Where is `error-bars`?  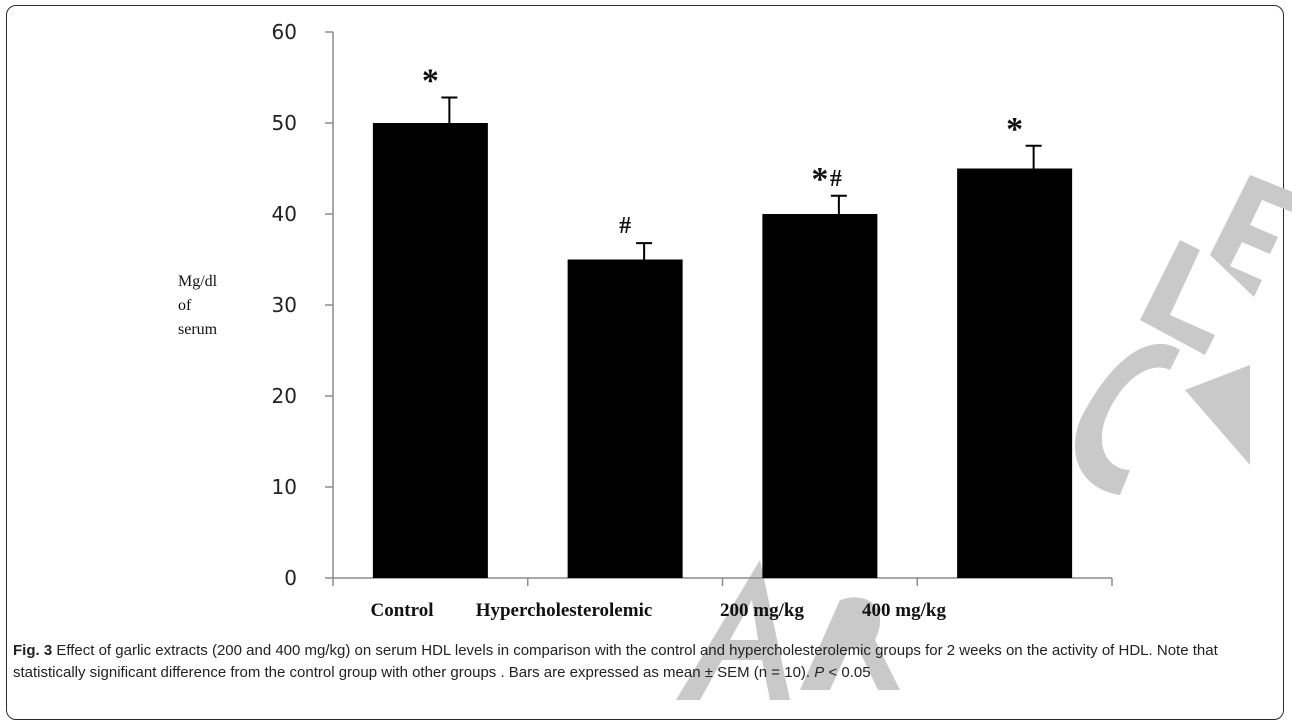 error-bars is located at coordinates (741, 178).